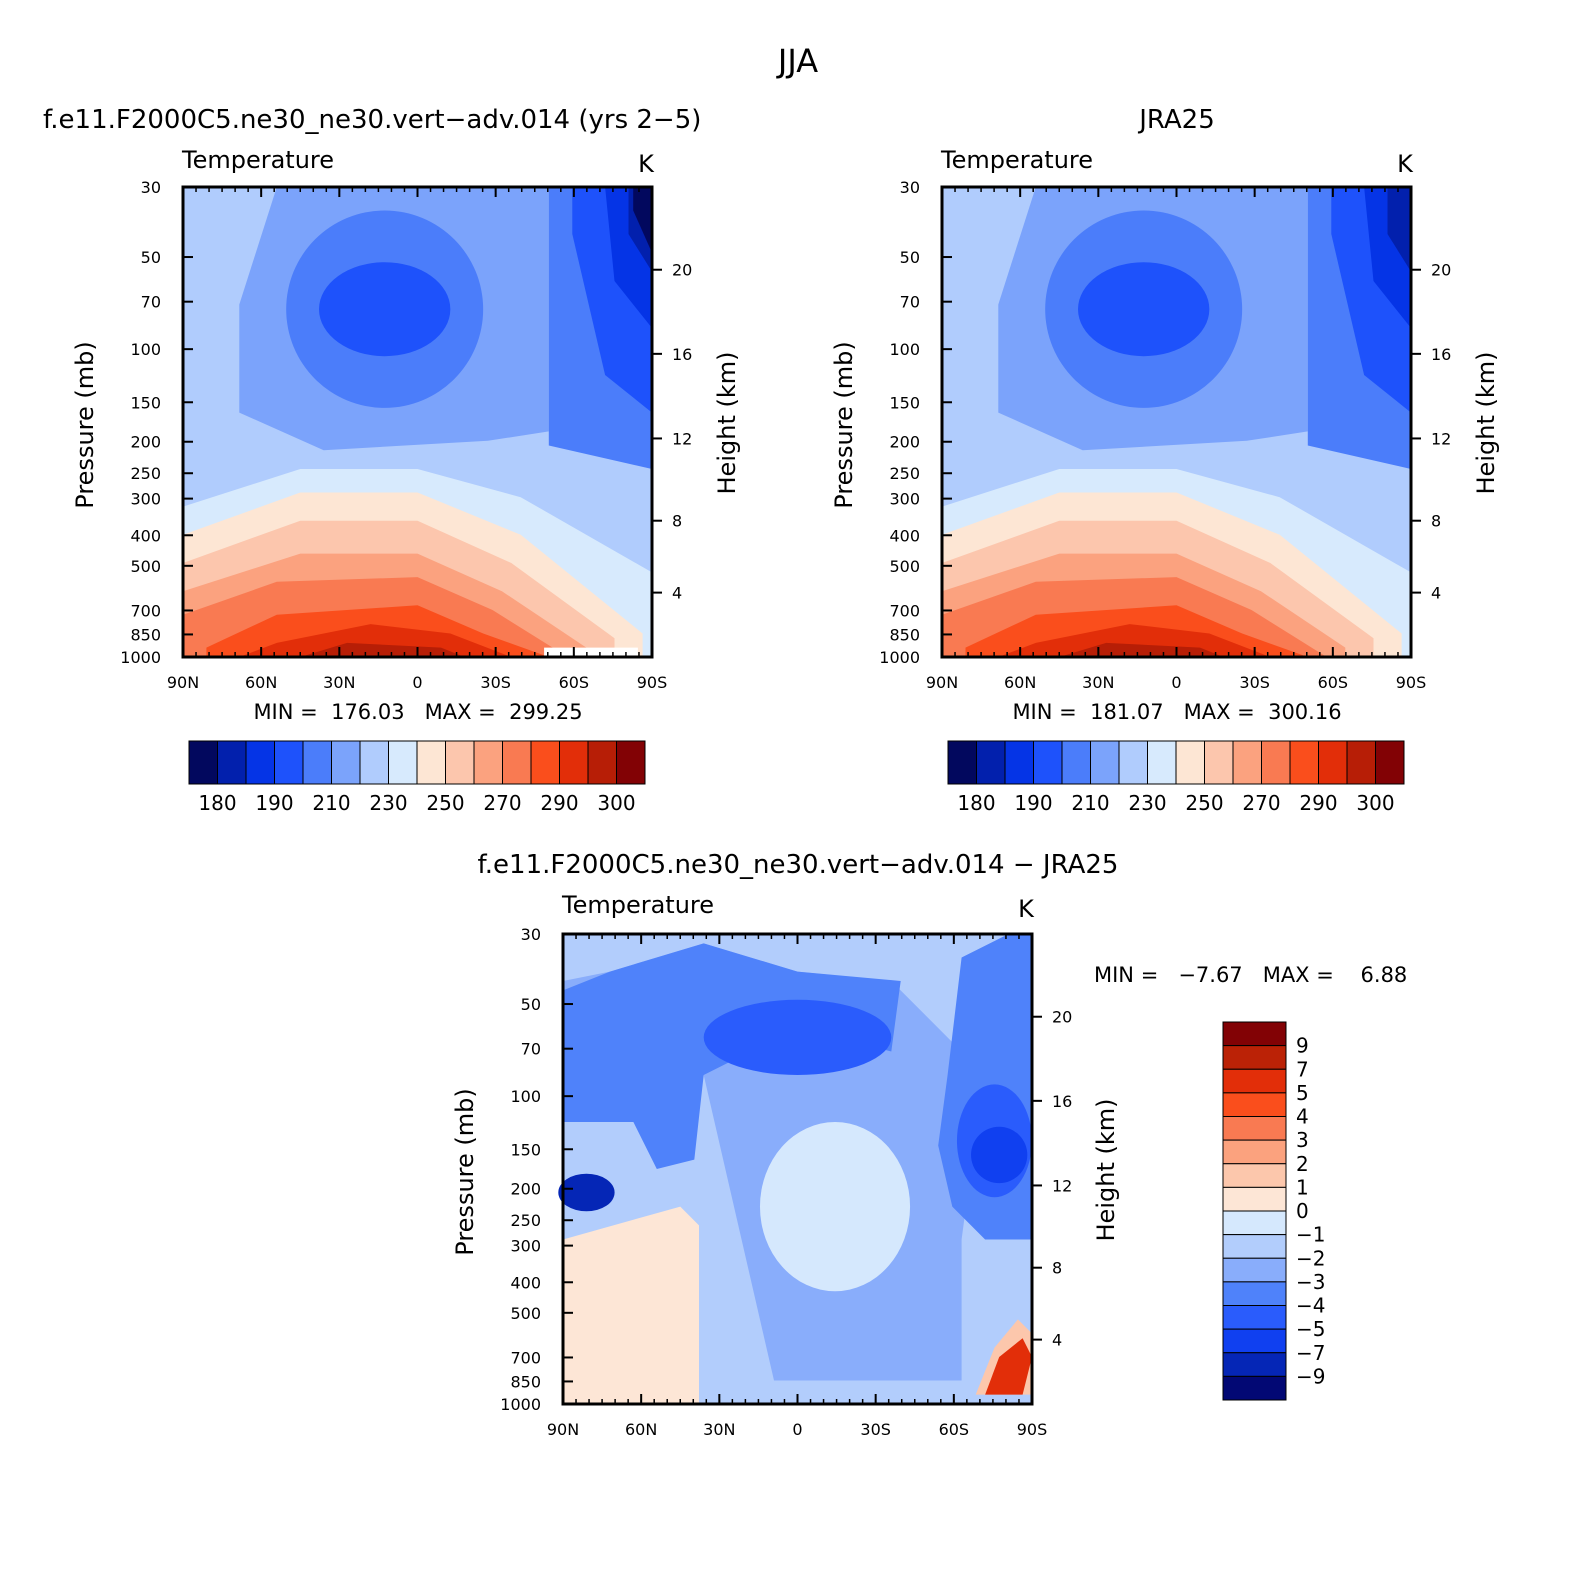 This screenshot has width=1591, height=1591. What do you see at coordinates (1436, 593) in the screenshot?
I see `y2-tick-label: 4` at bounding box center [1436, 593].